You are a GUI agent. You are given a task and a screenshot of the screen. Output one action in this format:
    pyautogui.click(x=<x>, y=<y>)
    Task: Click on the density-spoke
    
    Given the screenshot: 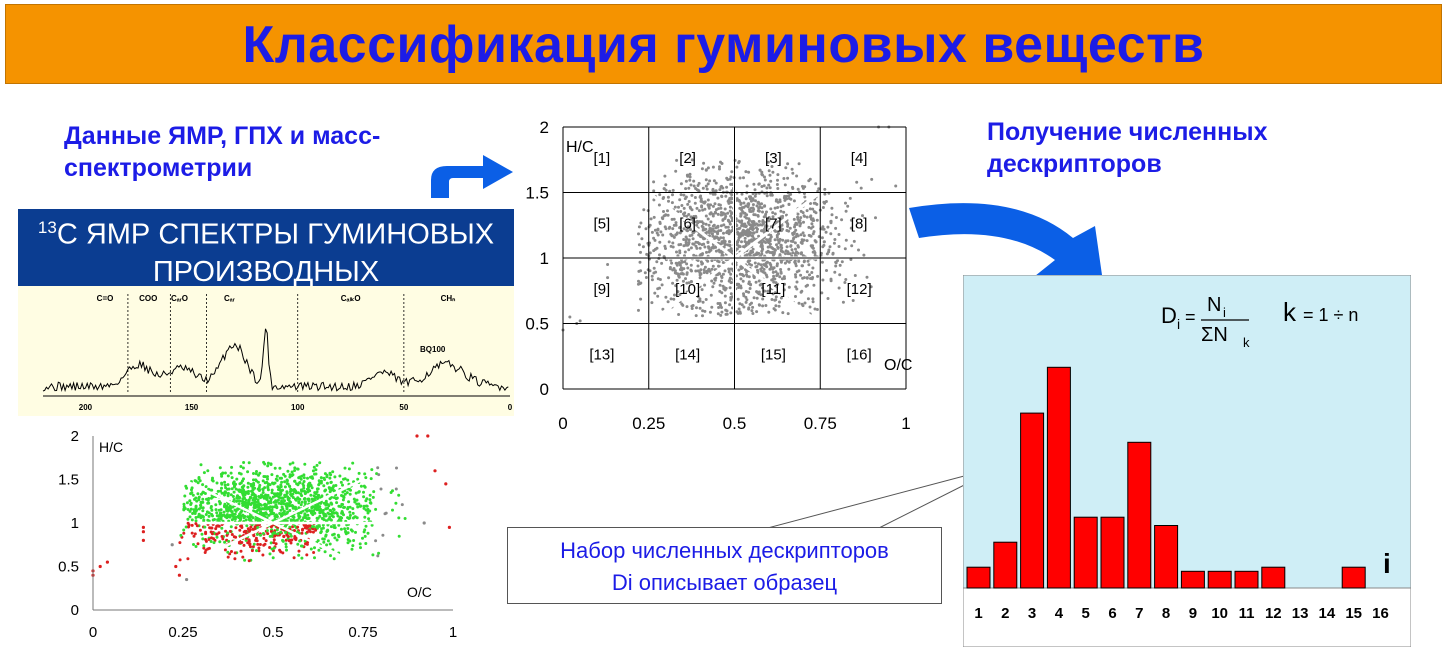 What is the action you would take?
    pyautogui.click(x=318, y=544)
    